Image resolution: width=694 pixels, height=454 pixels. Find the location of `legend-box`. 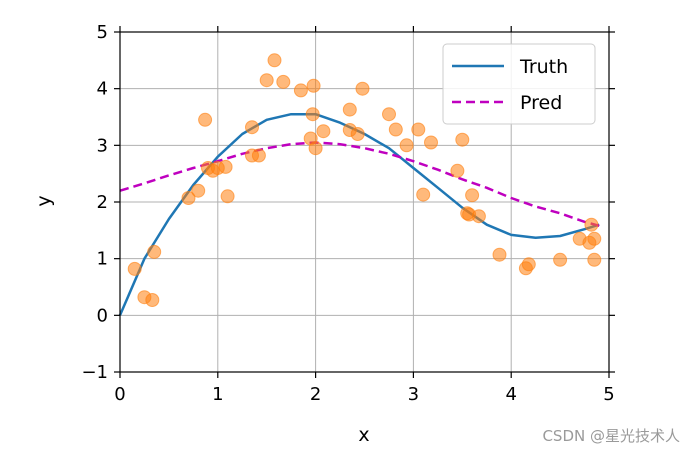

legend-box is located at coordinates (519, 84).